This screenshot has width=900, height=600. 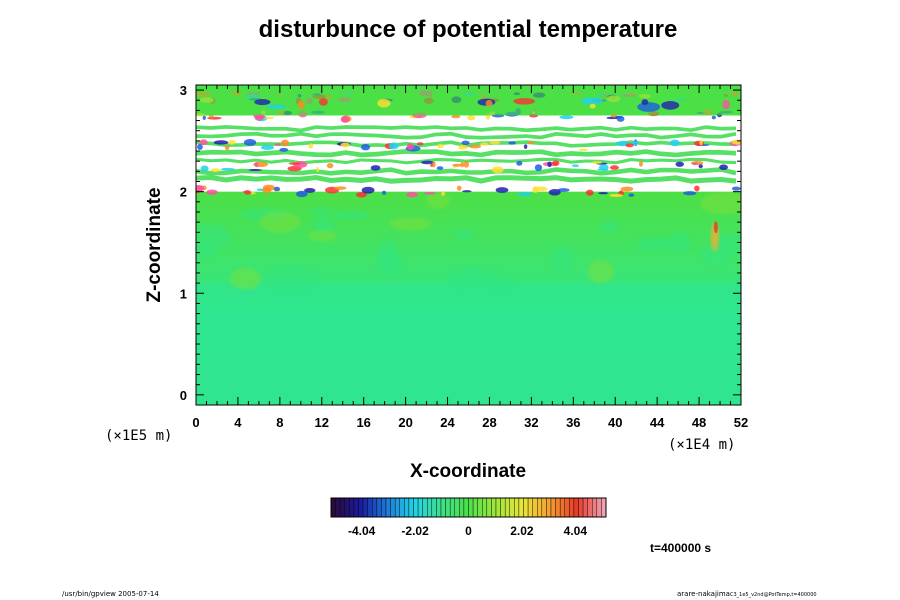 I want to click on x-axis-label: X-coordinate, so click(x=468, y=471).